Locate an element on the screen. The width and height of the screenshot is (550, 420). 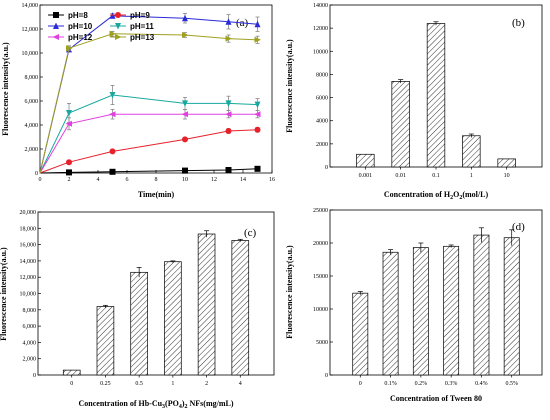
y-tick-label: 2000 is located at coordinates (322, 145).